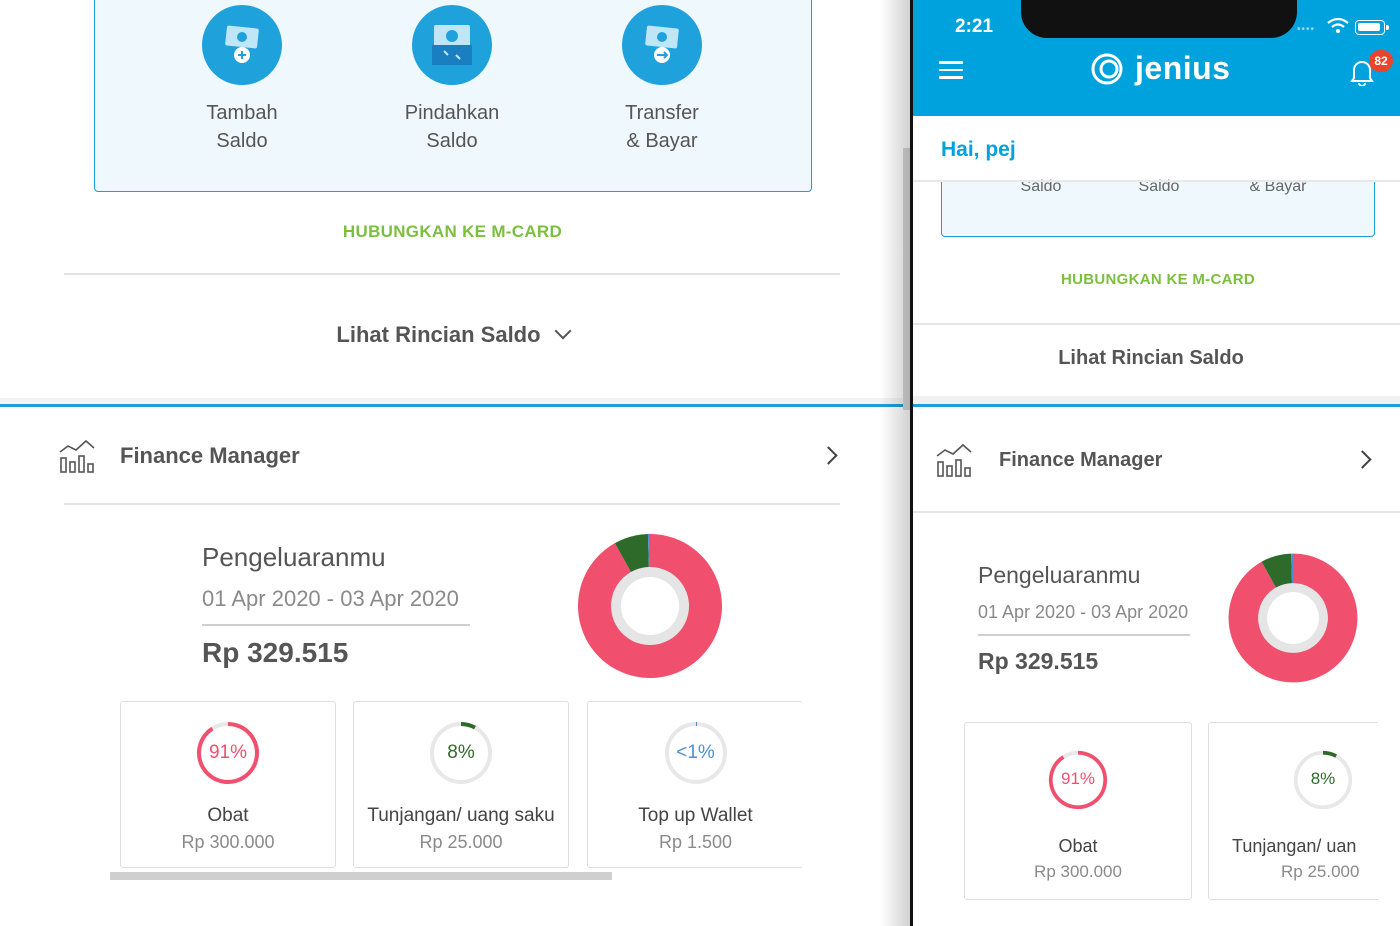  Describe the element at coordinates (695, 842) in the screenshot. I see `category-amount: Rp 1.500` at that location.